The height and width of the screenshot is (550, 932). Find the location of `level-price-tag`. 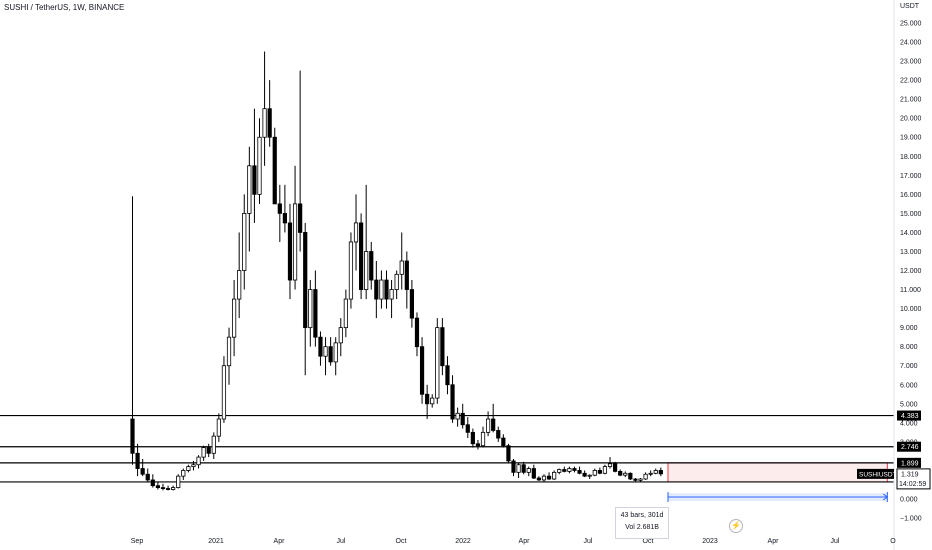

level-price-tag is located at coordinates (909, 415).